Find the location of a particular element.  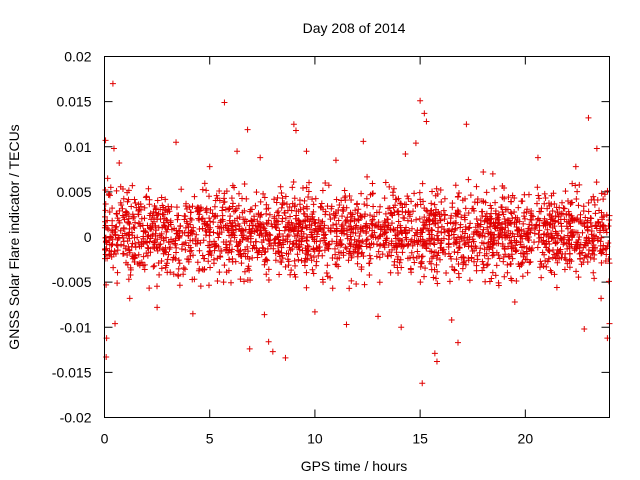

x-tick-label: 5 is located at coordinates (210, 439).